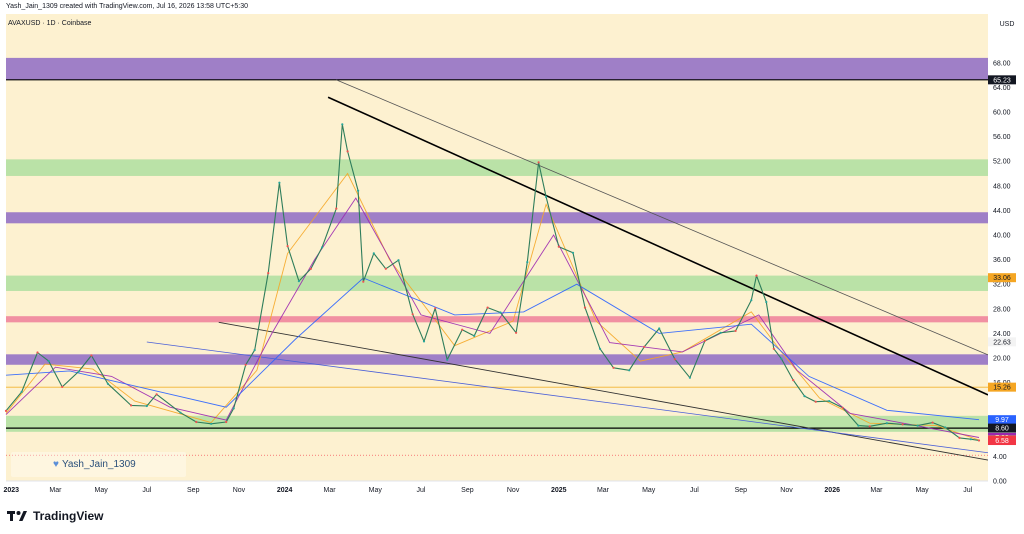  What do you see at coordinates (1002, 211) in the screenshot?
I see `y-tick-label-6: 44.00` at bounding box center [1002, 211].